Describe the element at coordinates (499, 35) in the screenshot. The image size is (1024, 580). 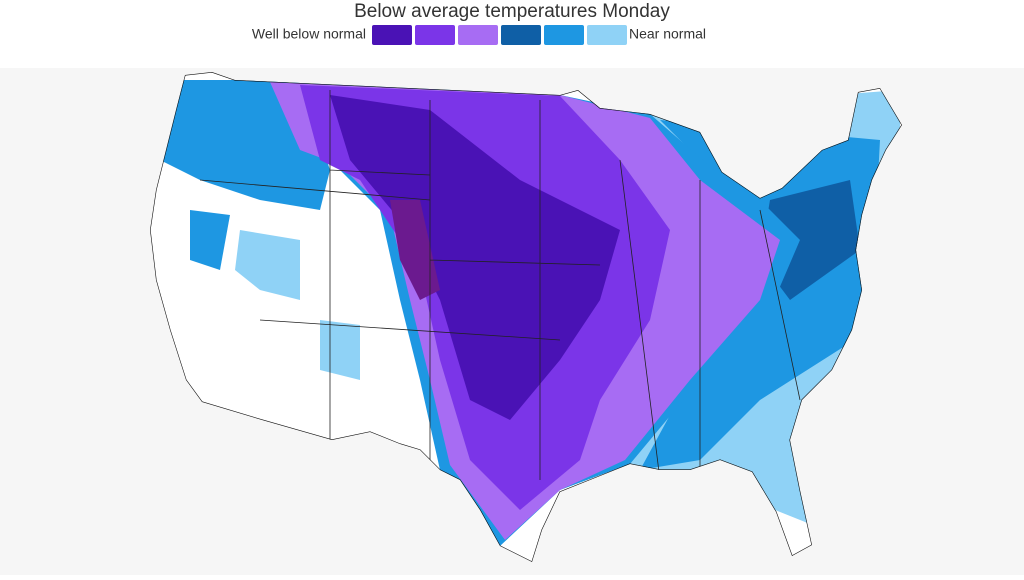
I see `legend-swatches` at that location.